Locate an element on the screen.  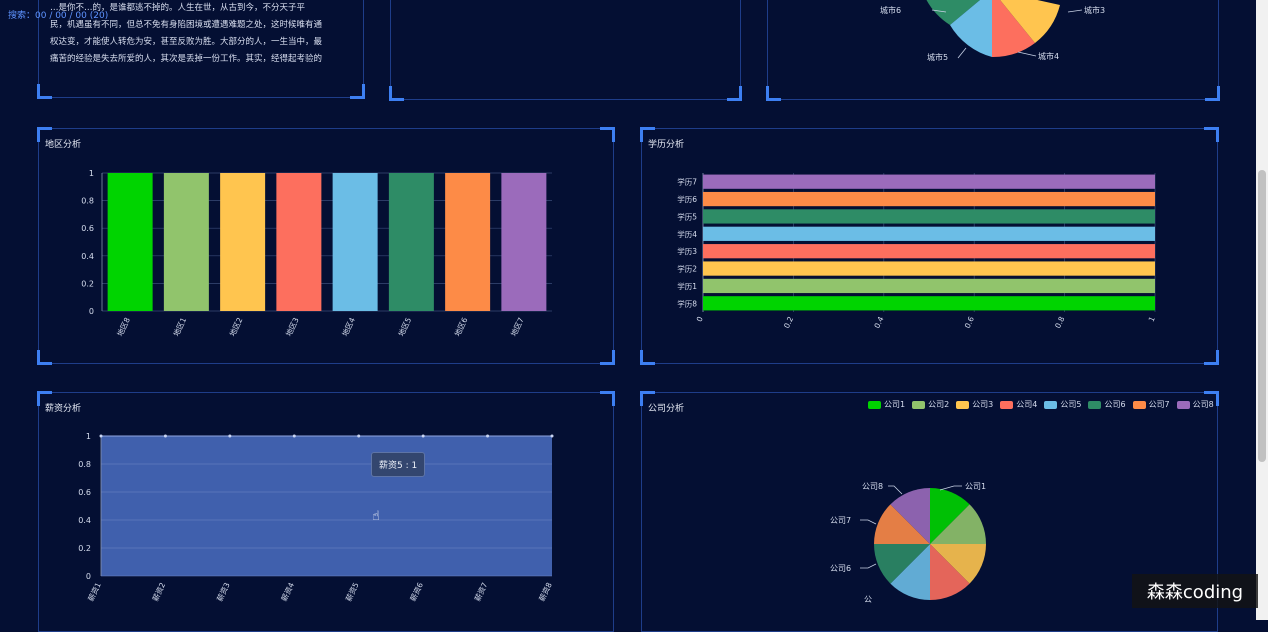
legend-item: 公司7 is located at coordinates (1151, 404).